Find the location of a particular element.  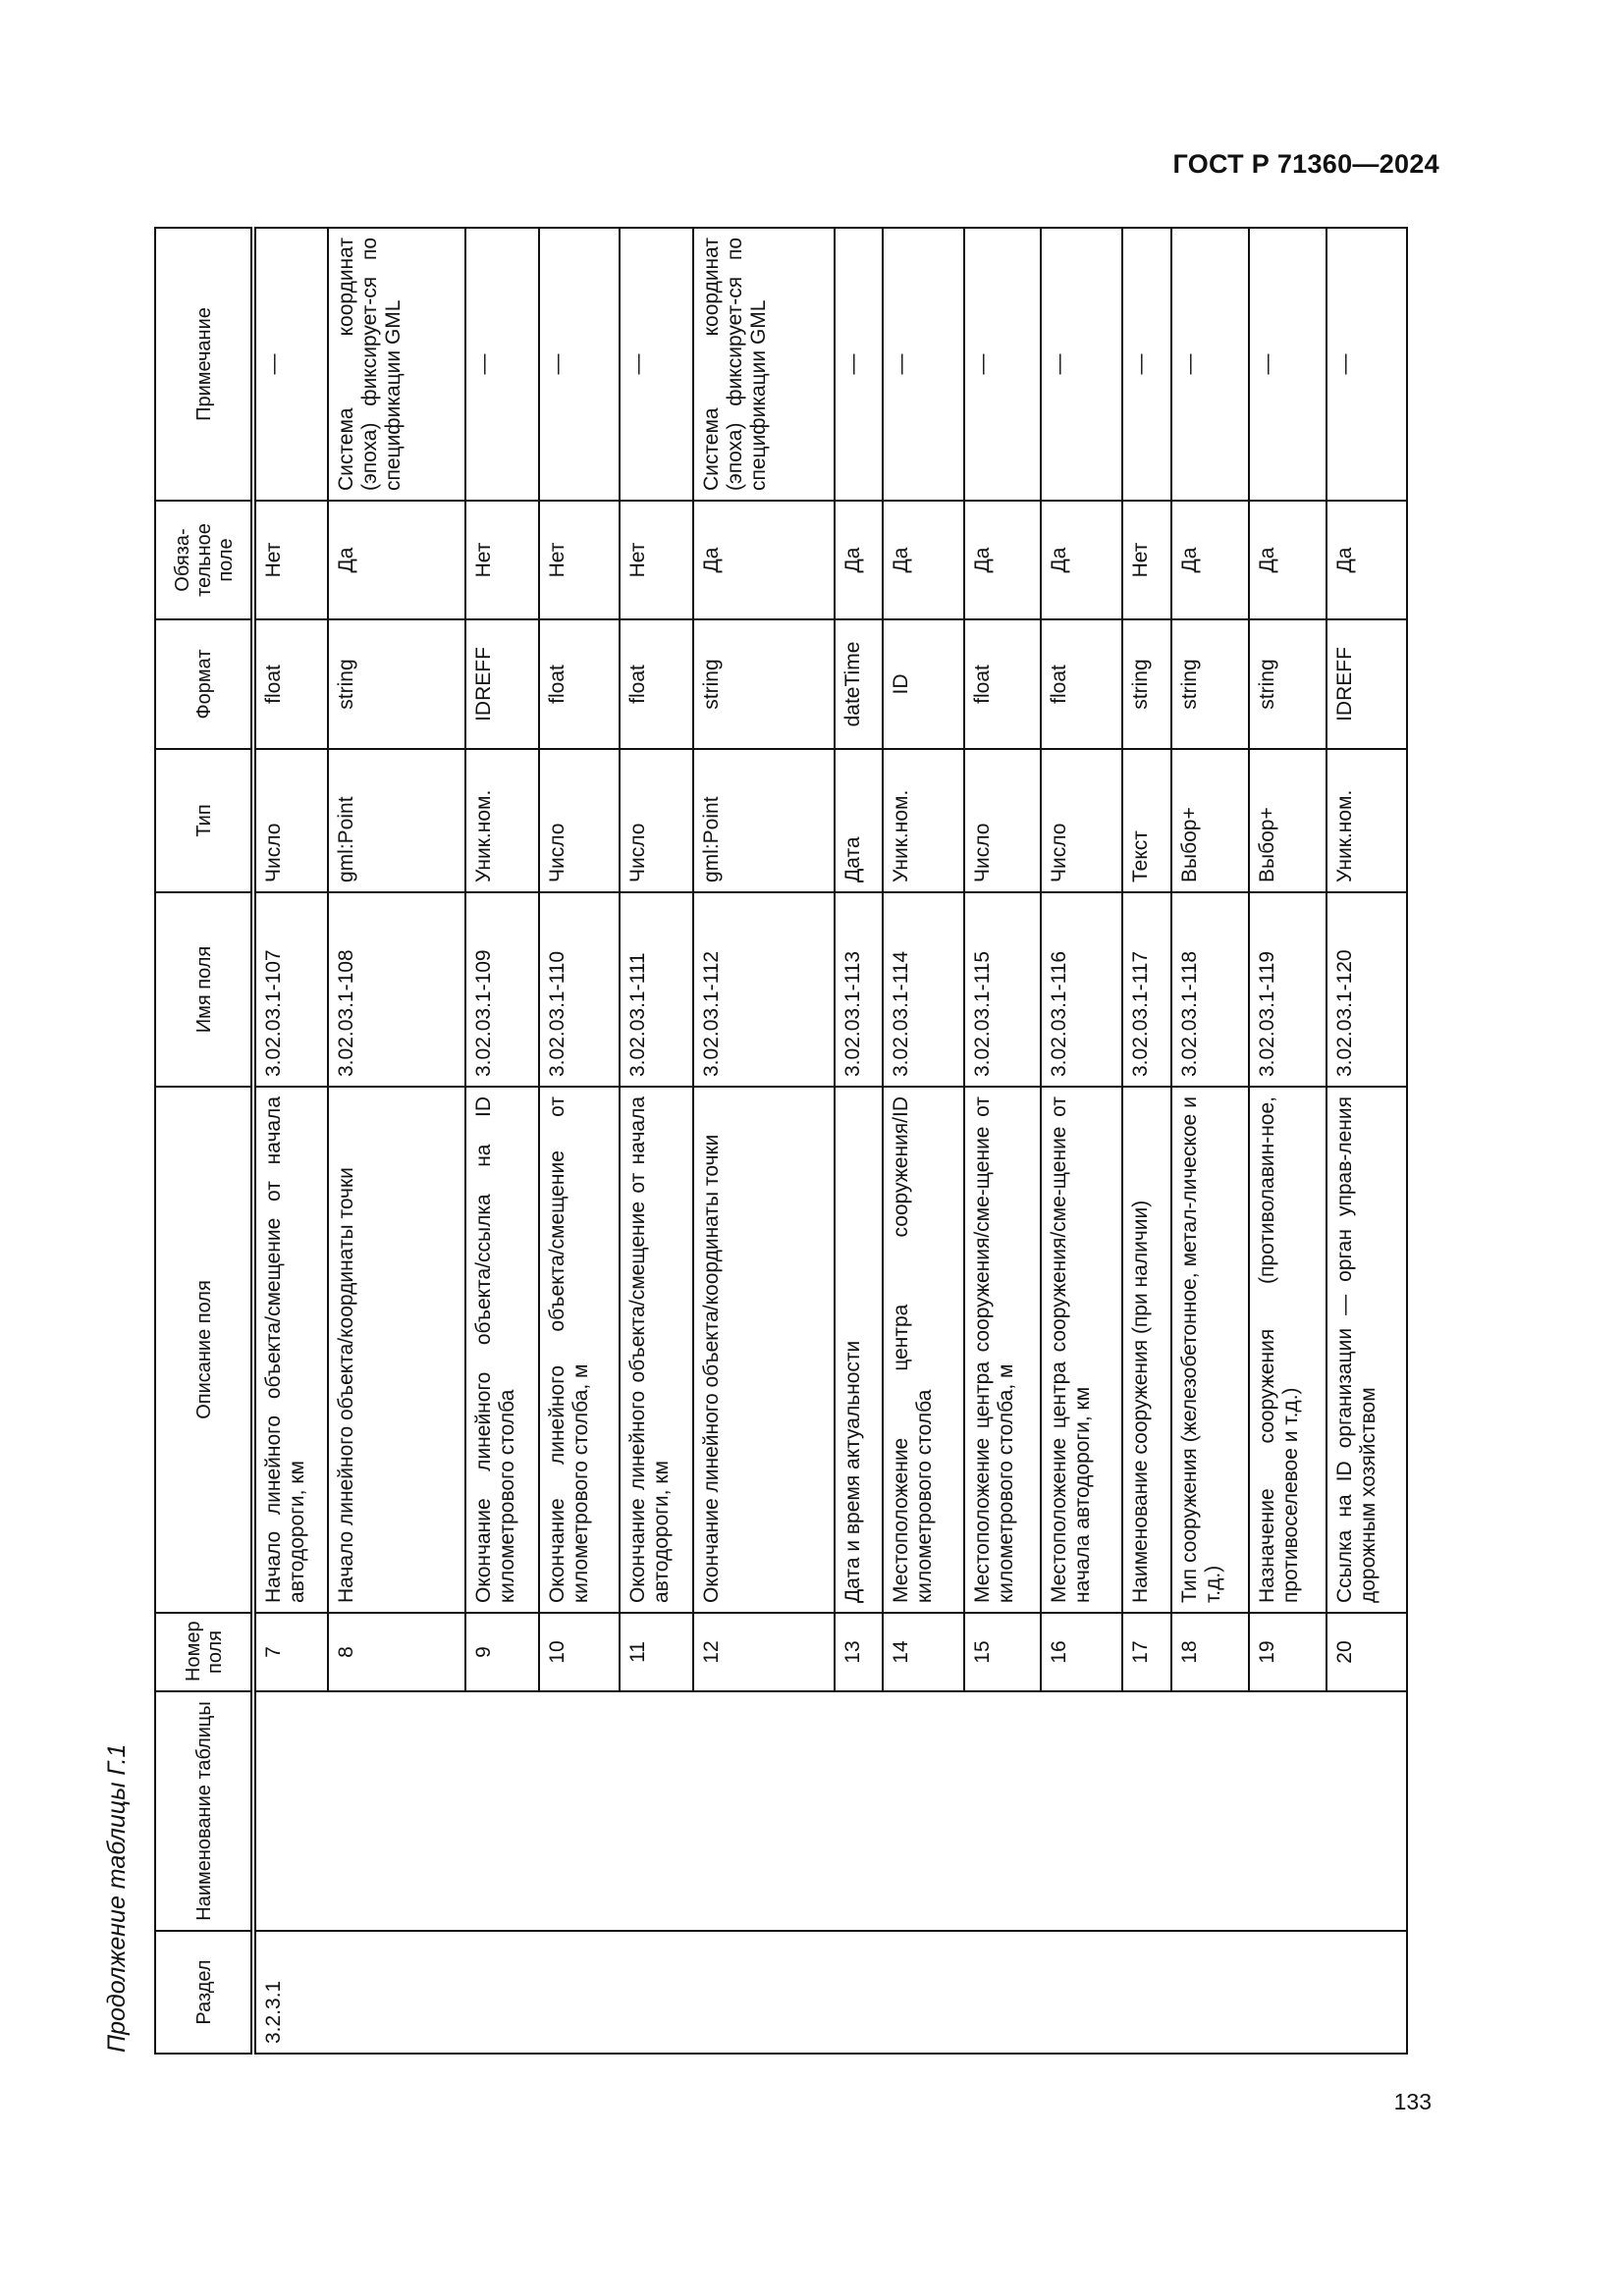

cell-field-name: 3.02.03.1-108 is located at coordinates (397, 990).